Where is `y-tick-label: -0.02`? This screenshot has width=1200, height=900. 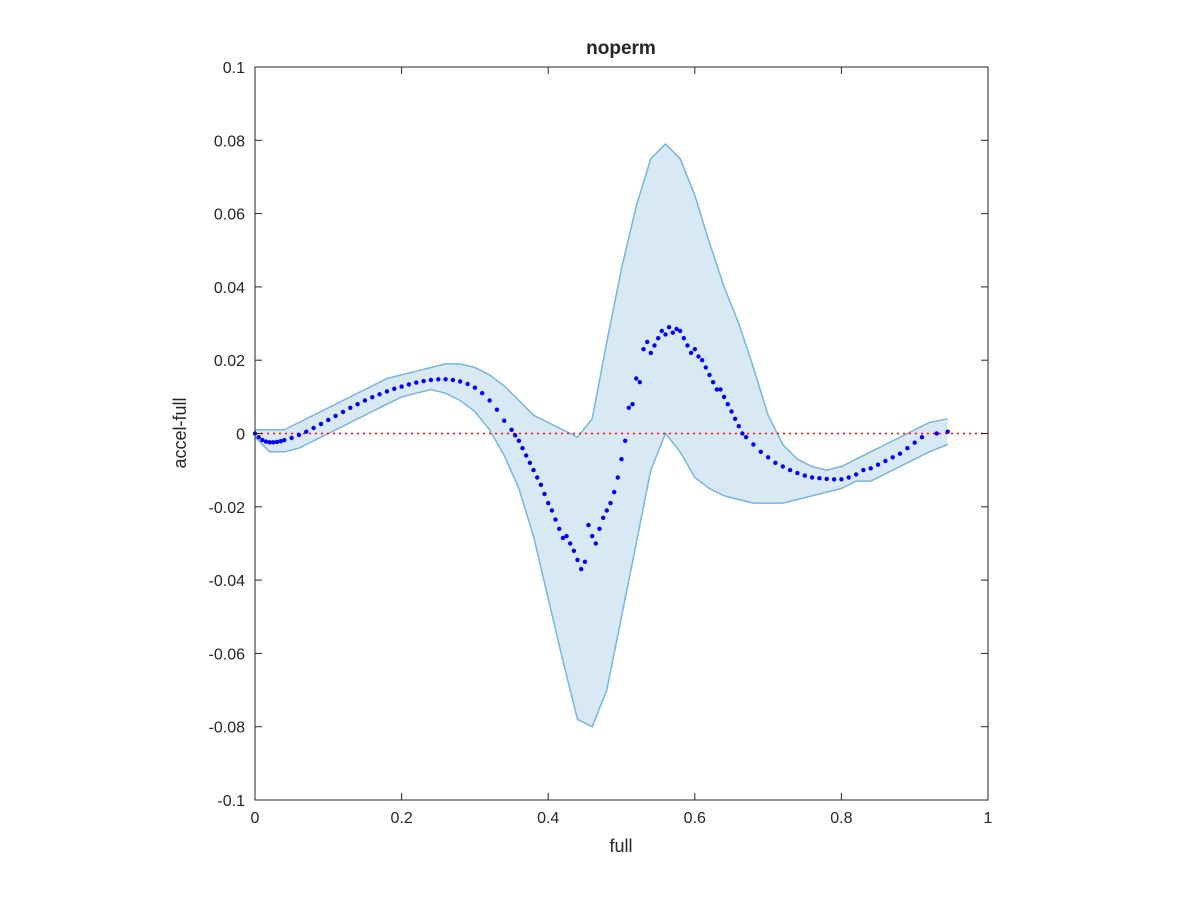 y-tick-label: -0.02 is located at coordinates (227, 508).